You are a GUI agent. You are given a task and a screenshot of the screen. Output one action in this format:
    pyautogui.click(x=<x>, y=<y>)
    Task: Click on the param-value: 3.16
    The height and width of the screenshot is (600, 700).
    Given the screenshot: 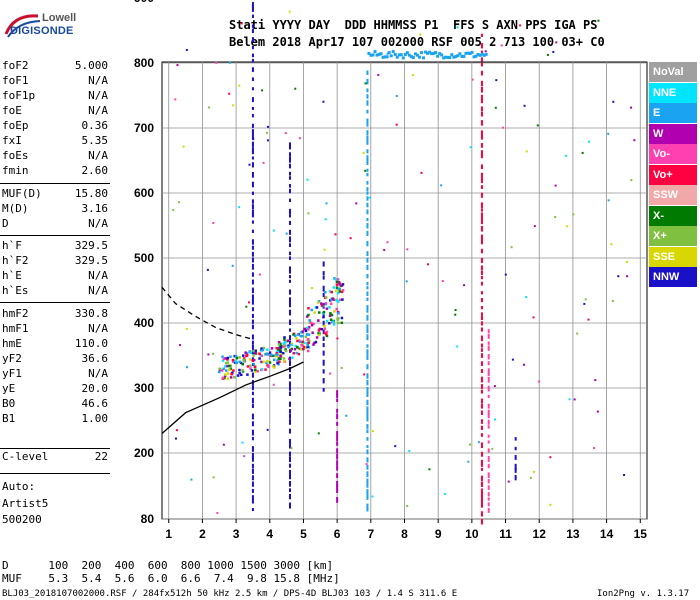 What is the action you would take?
    pyautogui.click(x=95, y=208)
    